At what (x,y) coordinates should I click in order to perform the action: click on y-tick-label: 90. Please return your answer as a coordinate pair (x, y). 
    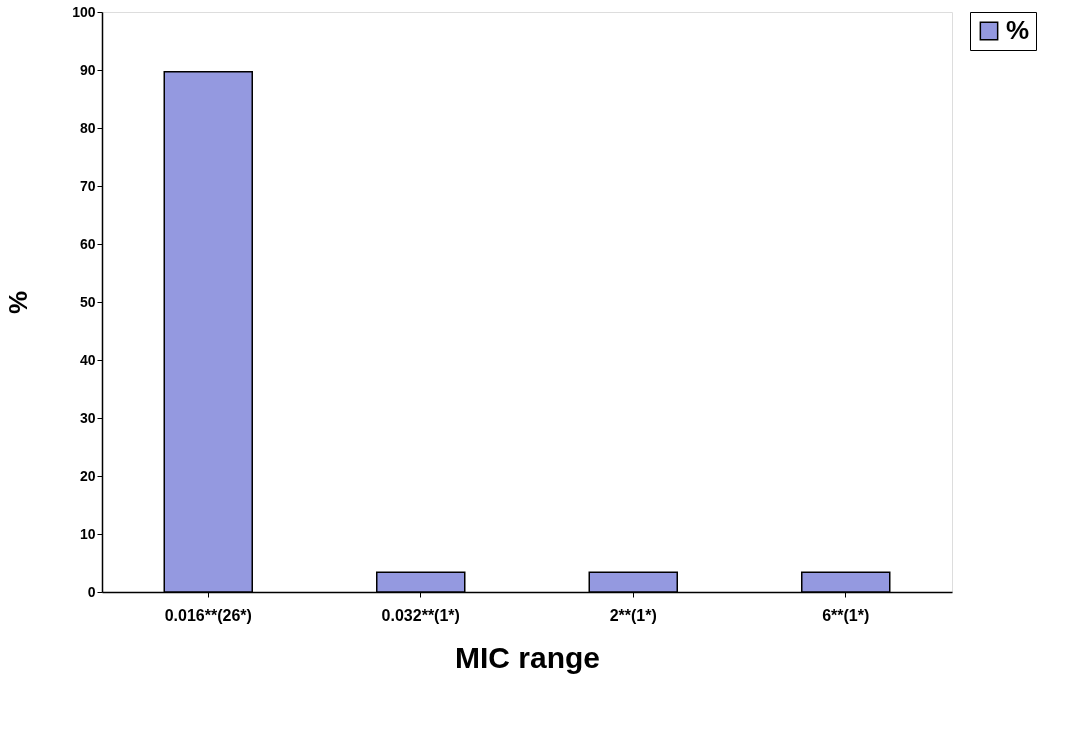
    Looking at the image, I should click on (87, 69).